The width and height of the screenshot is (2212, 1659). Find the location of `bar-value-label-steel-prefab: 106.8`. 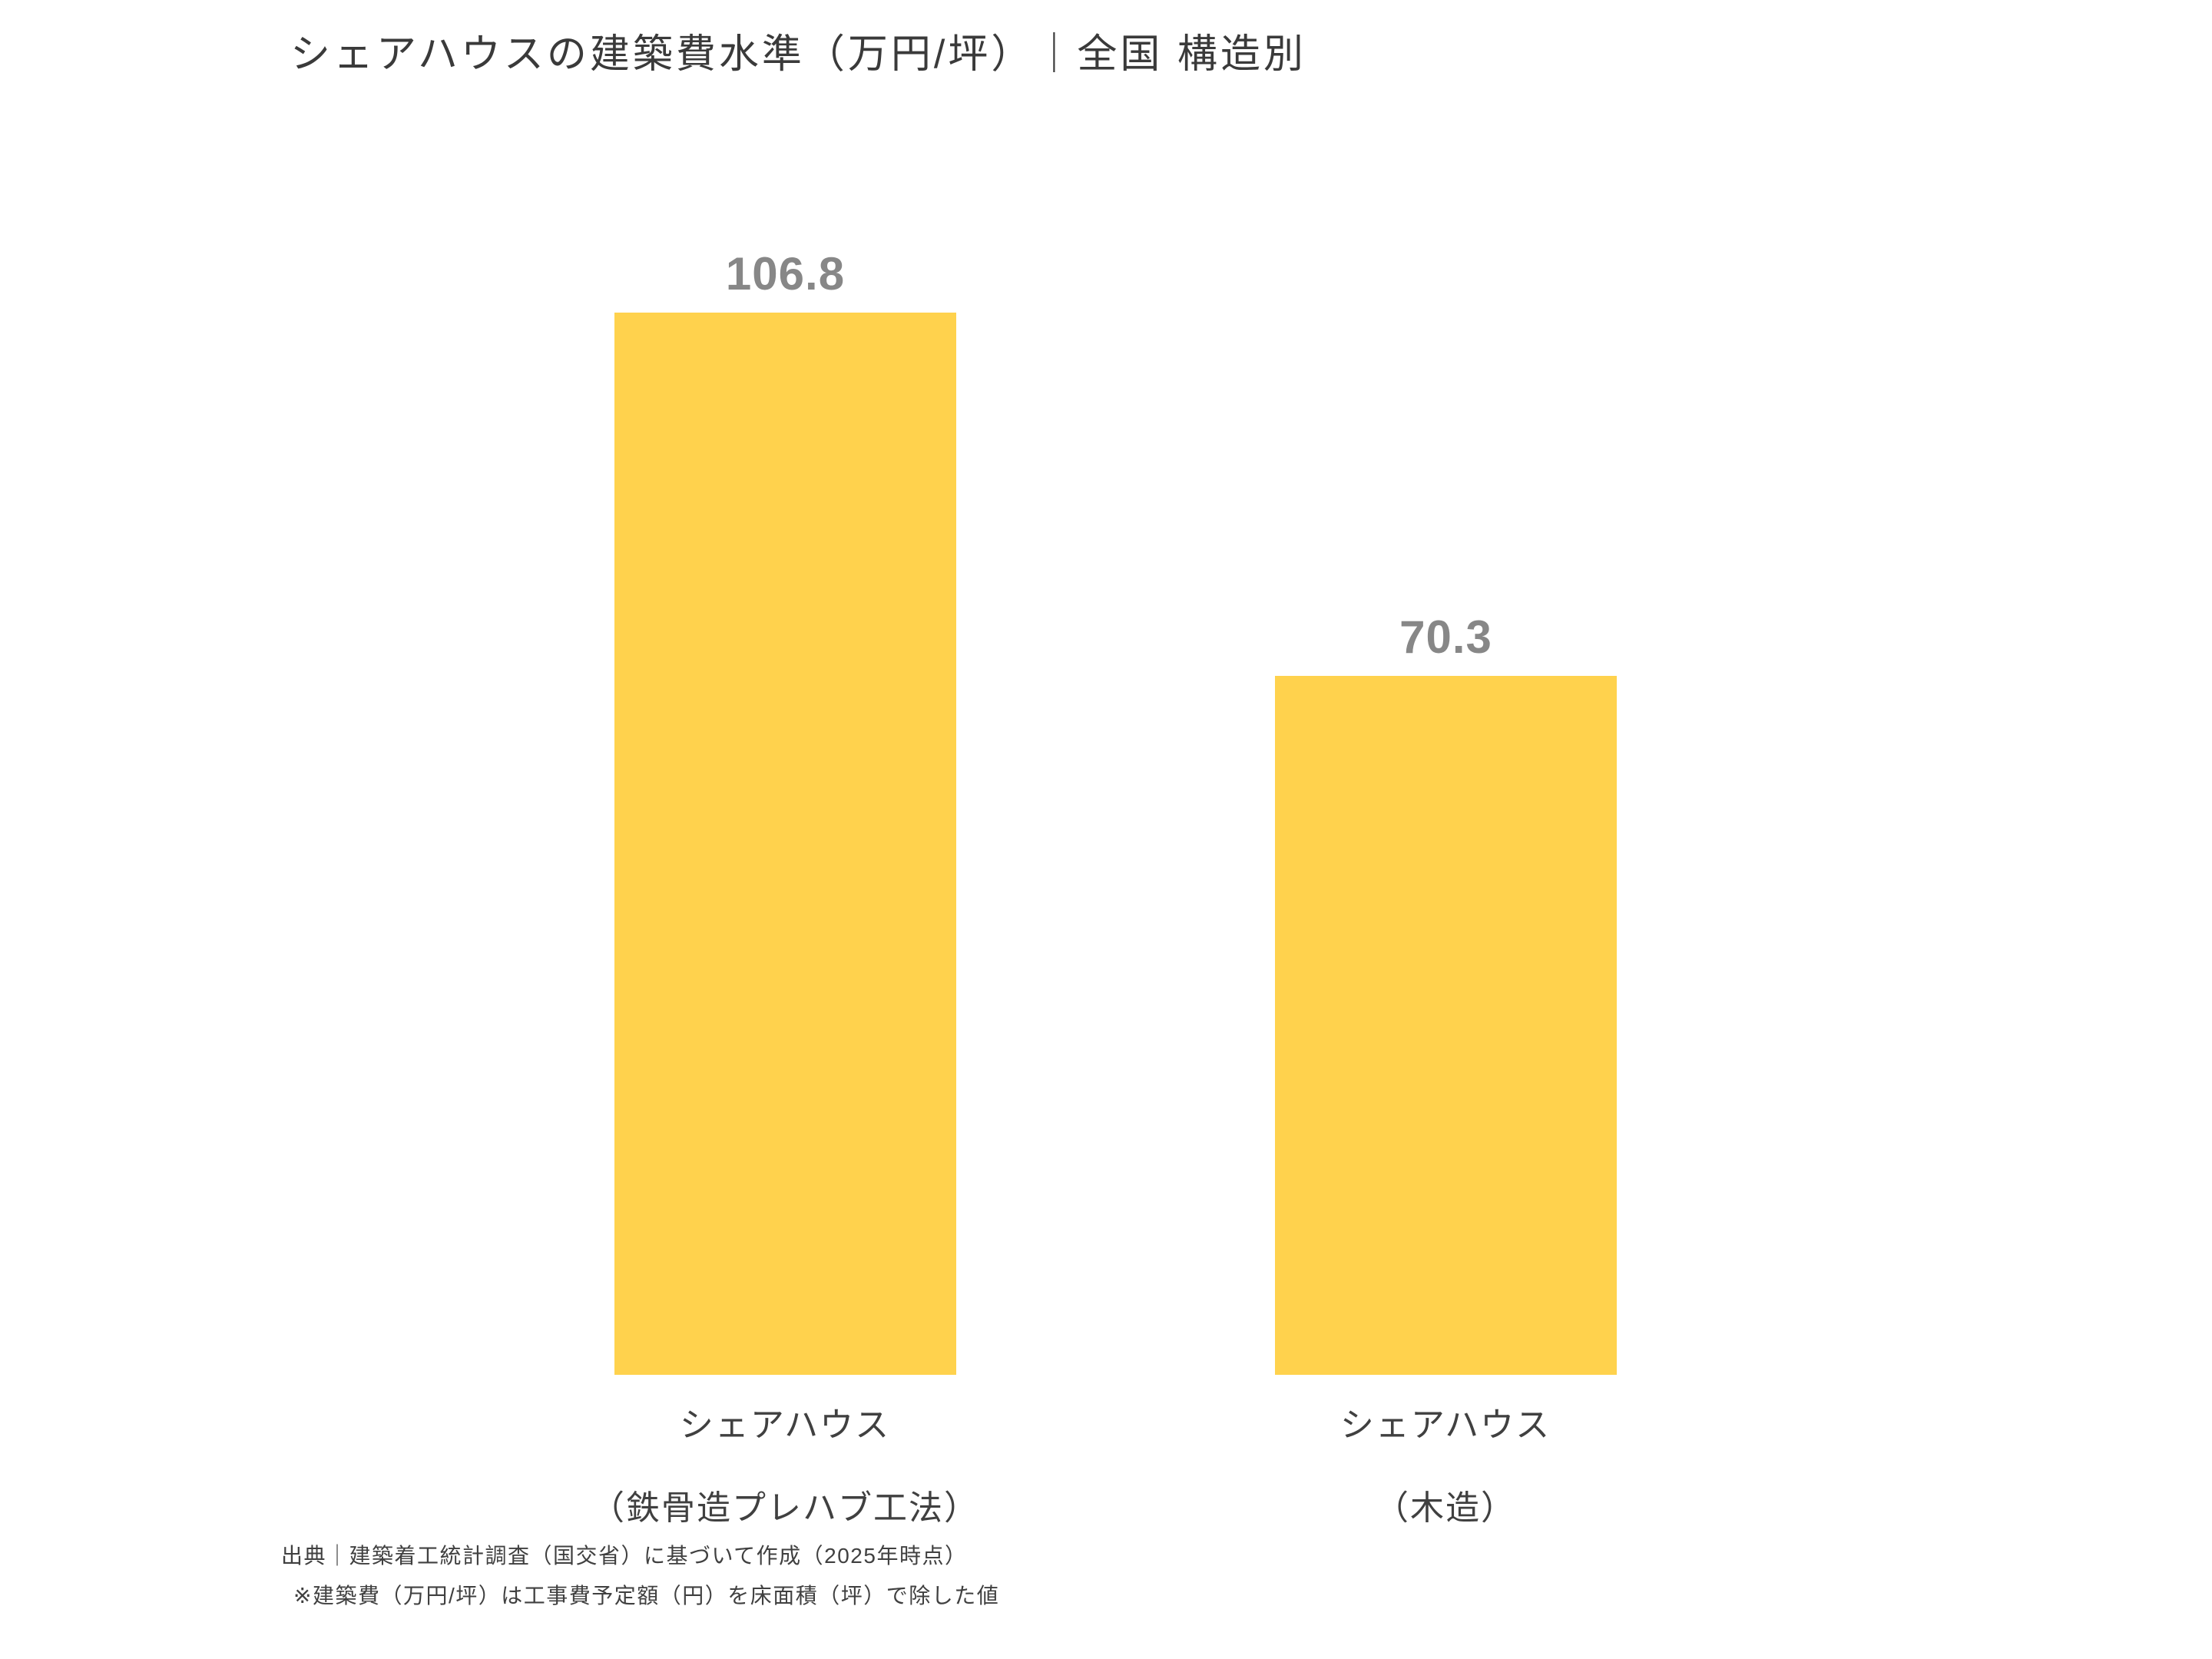

bar-value-label-steel-prefab: 106.8 is located at coordinates (786, 274).